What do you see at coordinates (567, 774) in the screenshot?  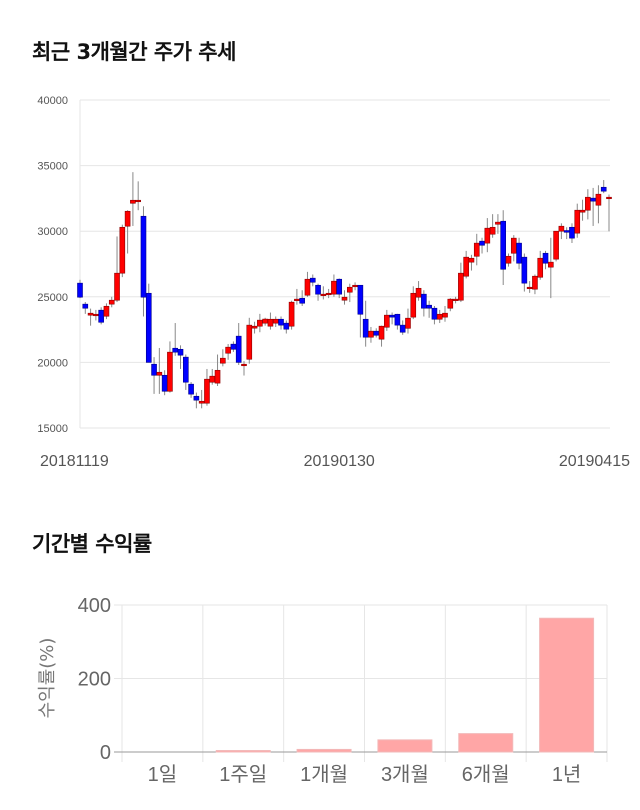 I see `returns-x-tick-label: 1년` at bounding box center [567, 774].